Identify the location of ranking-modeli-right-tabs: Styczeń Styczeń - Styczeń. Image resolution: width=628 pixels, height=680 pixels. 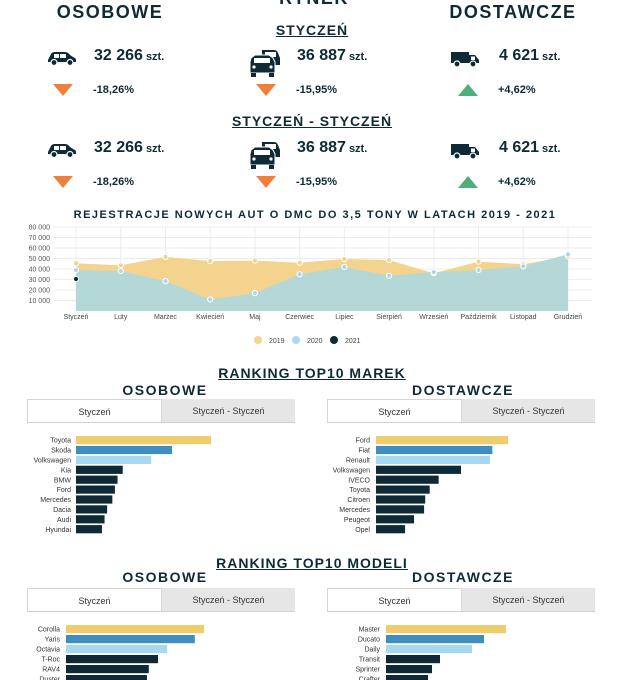
(461, 600).